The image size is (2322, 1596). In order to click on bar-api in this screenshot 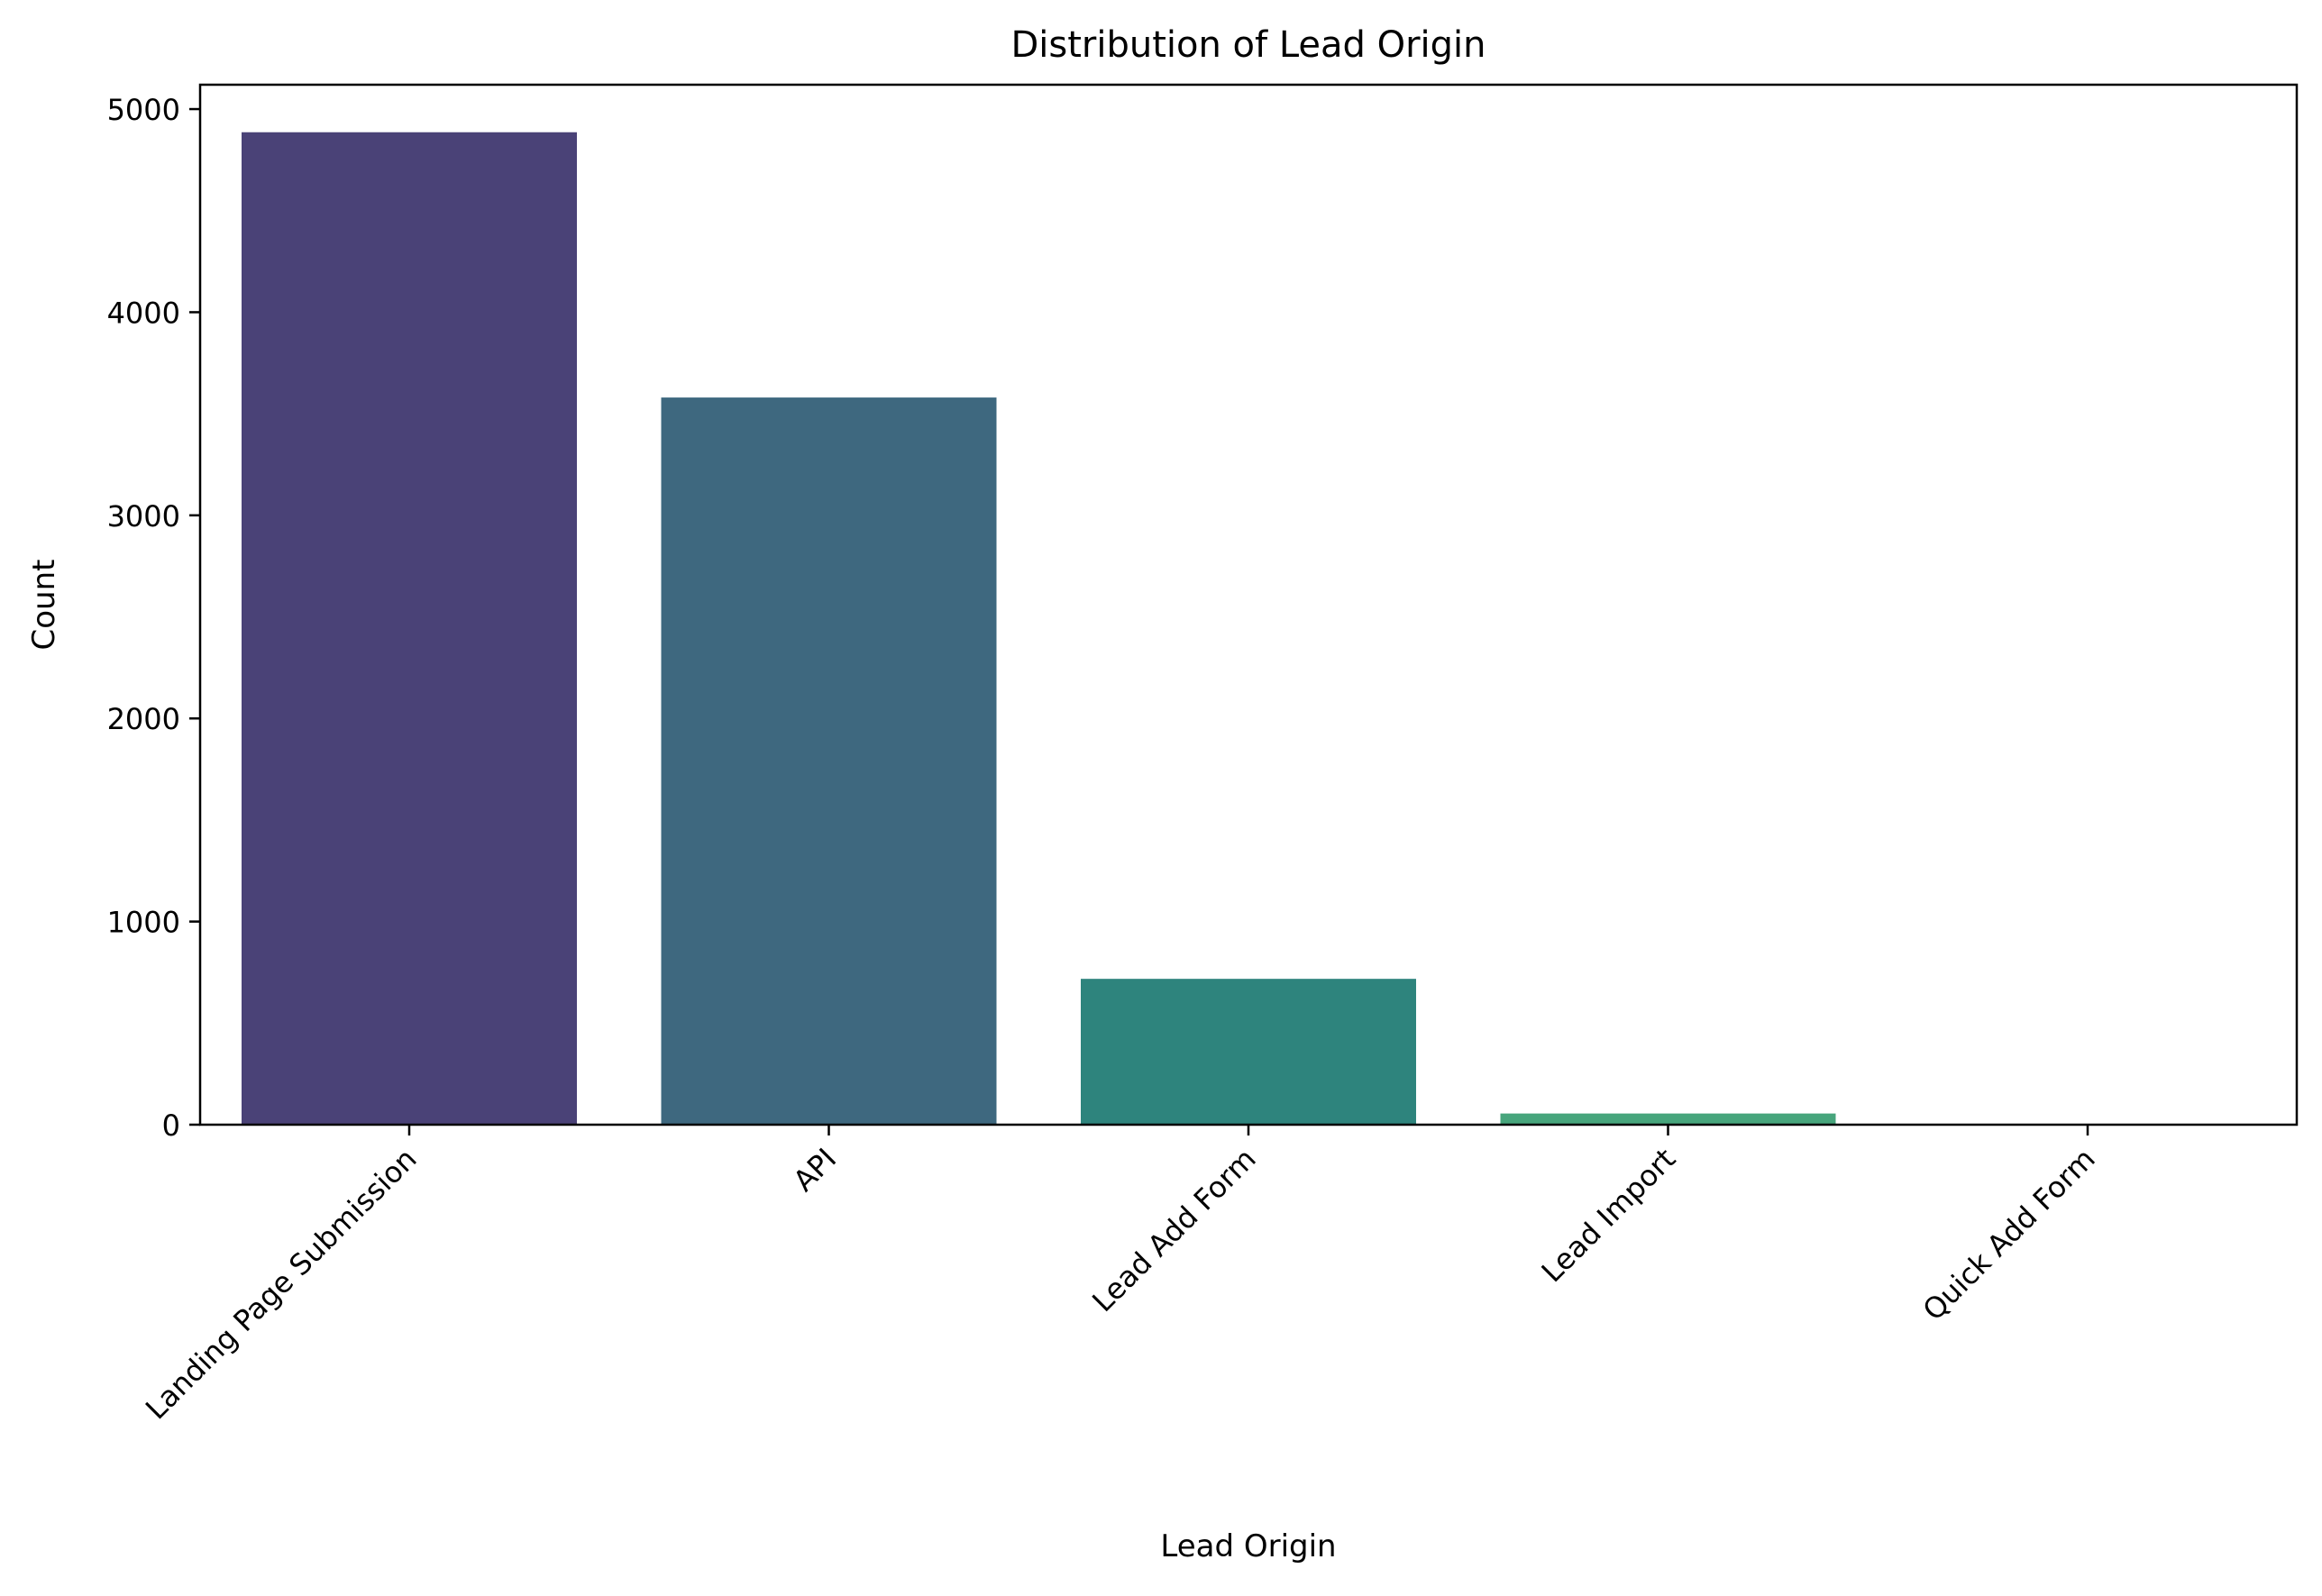, I will do `click(829, 761)`.